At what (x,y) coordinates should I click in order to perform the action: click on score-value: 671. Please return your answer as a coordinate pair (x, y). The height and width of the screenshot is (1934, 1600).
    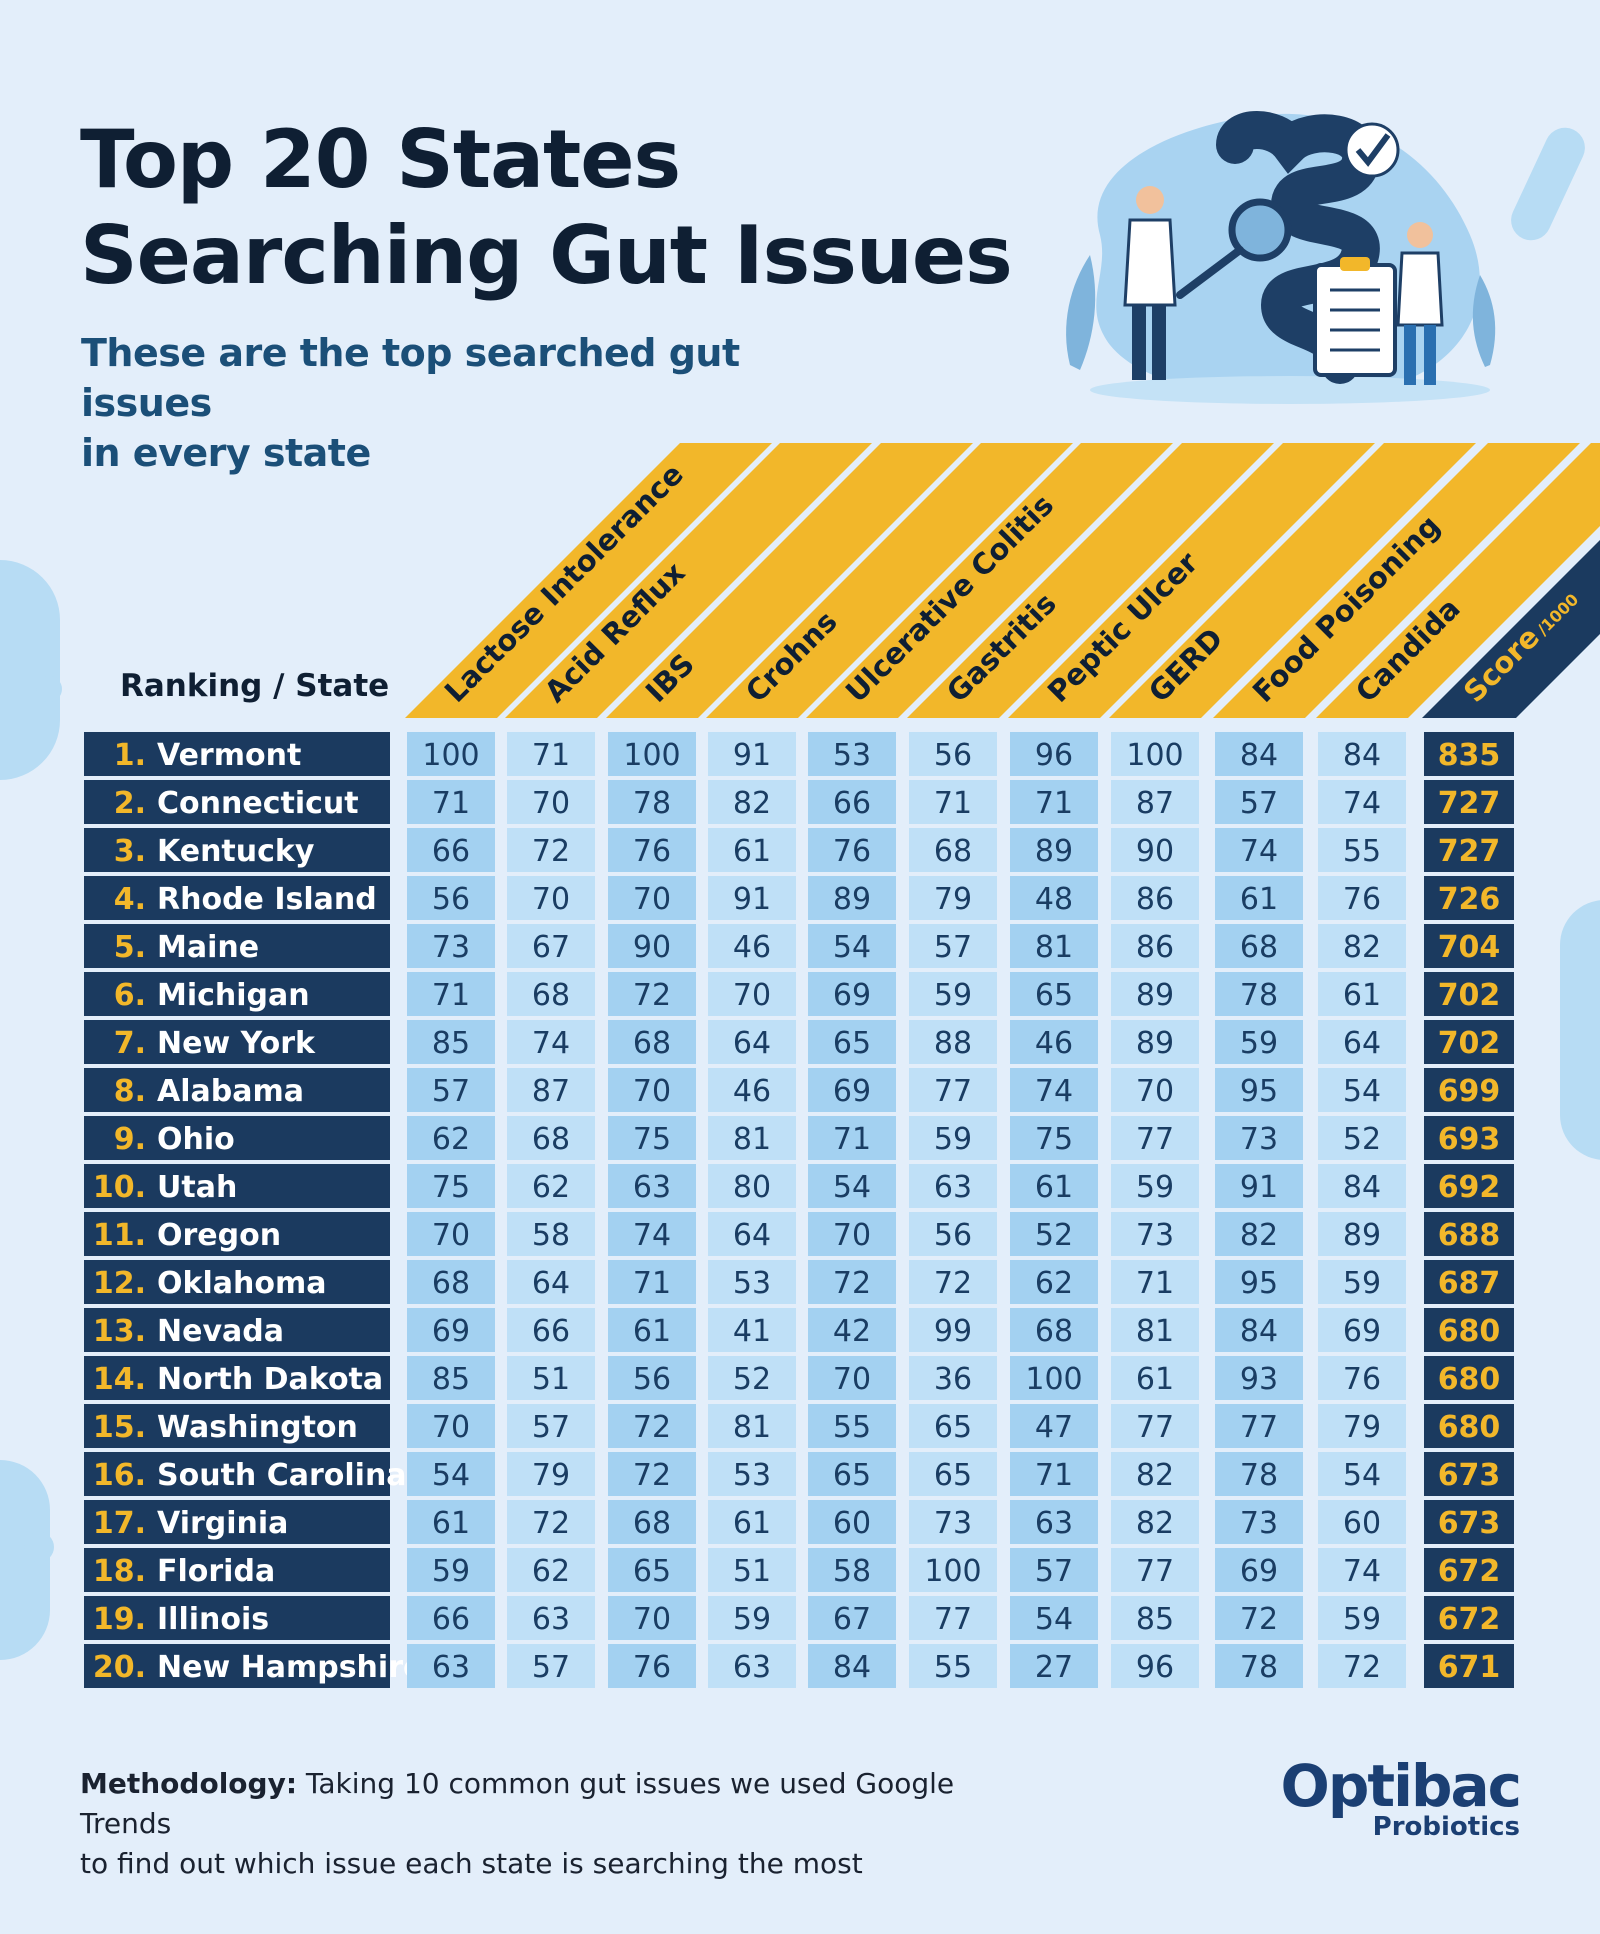
    Looking at the image, I should click on (1469, 1667).